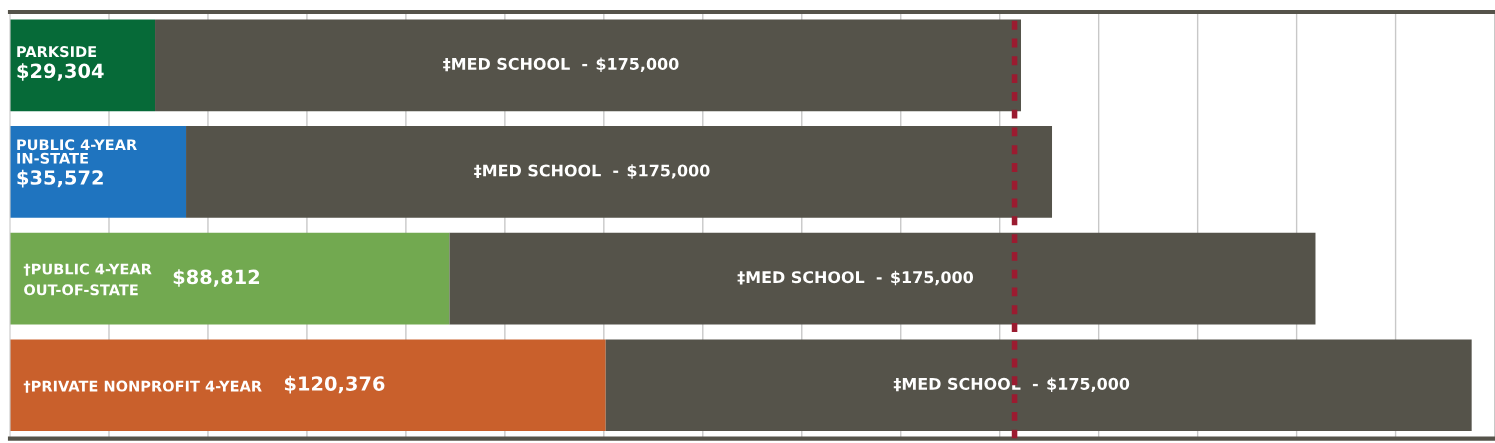 This screenshot has width=1495, height=443. I want to click on data-label: $120,376, so click(334, 384).